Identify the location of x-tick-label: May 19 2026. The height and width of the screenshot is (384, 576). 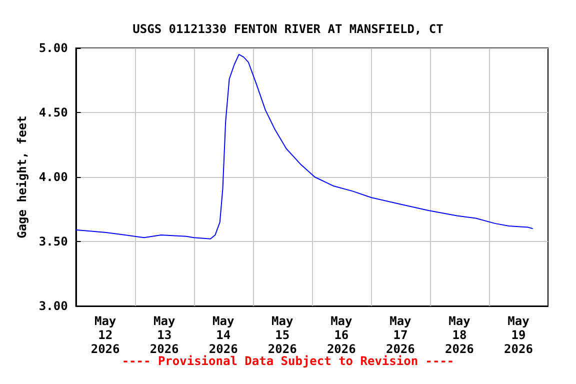
(518, 335).